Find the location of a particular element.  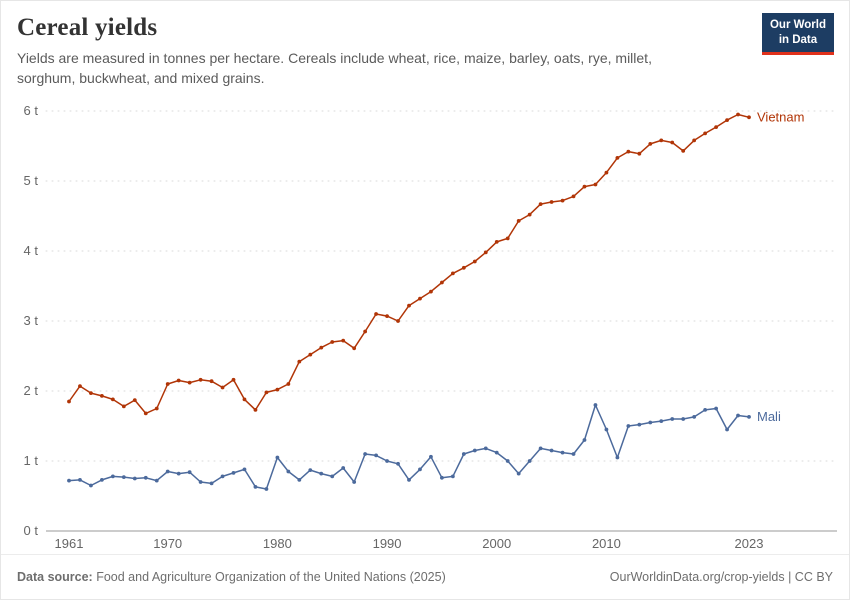

series-end-label-mali: Mali is located at coordinates (769, 416).